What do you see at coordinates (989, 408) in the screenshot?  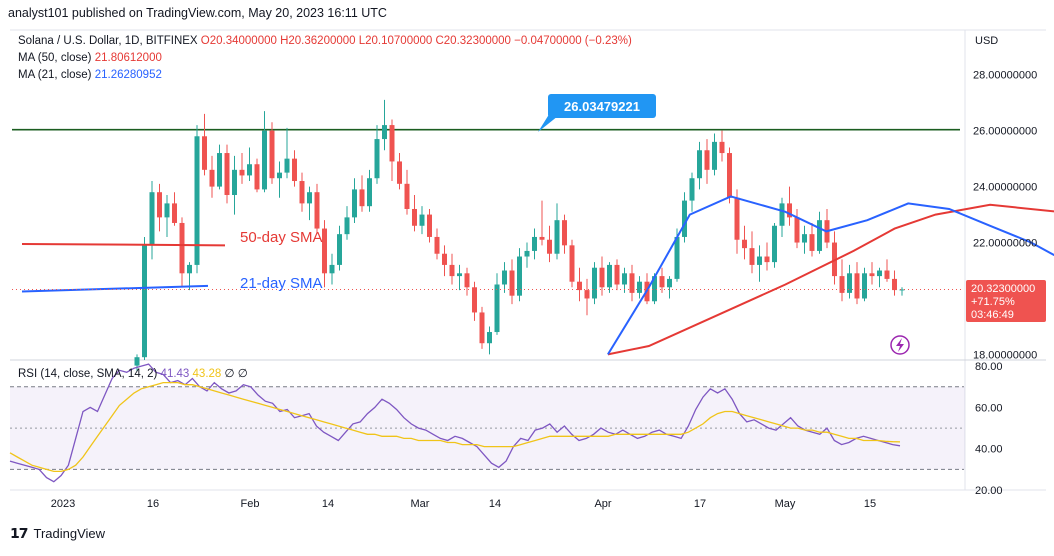 I see `rsi-tick: 60.00` at bounding box center [989, 408].